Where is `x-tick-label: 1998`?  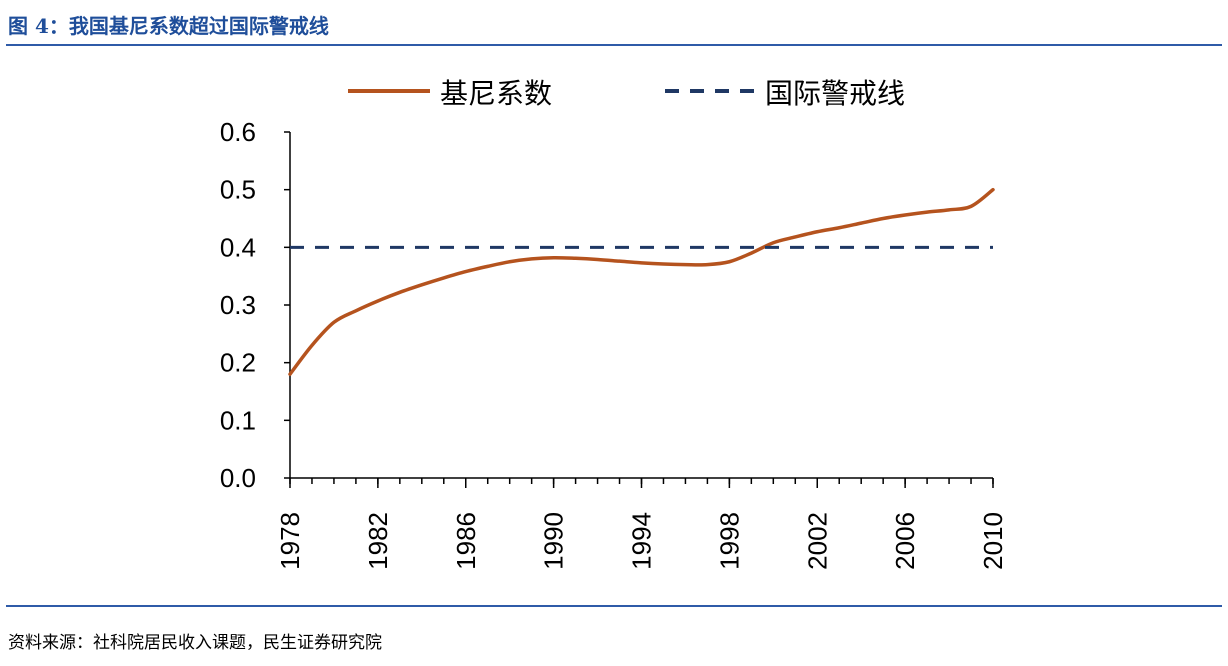
x-tick-label: 1998 is located at coordinates (729, 541).